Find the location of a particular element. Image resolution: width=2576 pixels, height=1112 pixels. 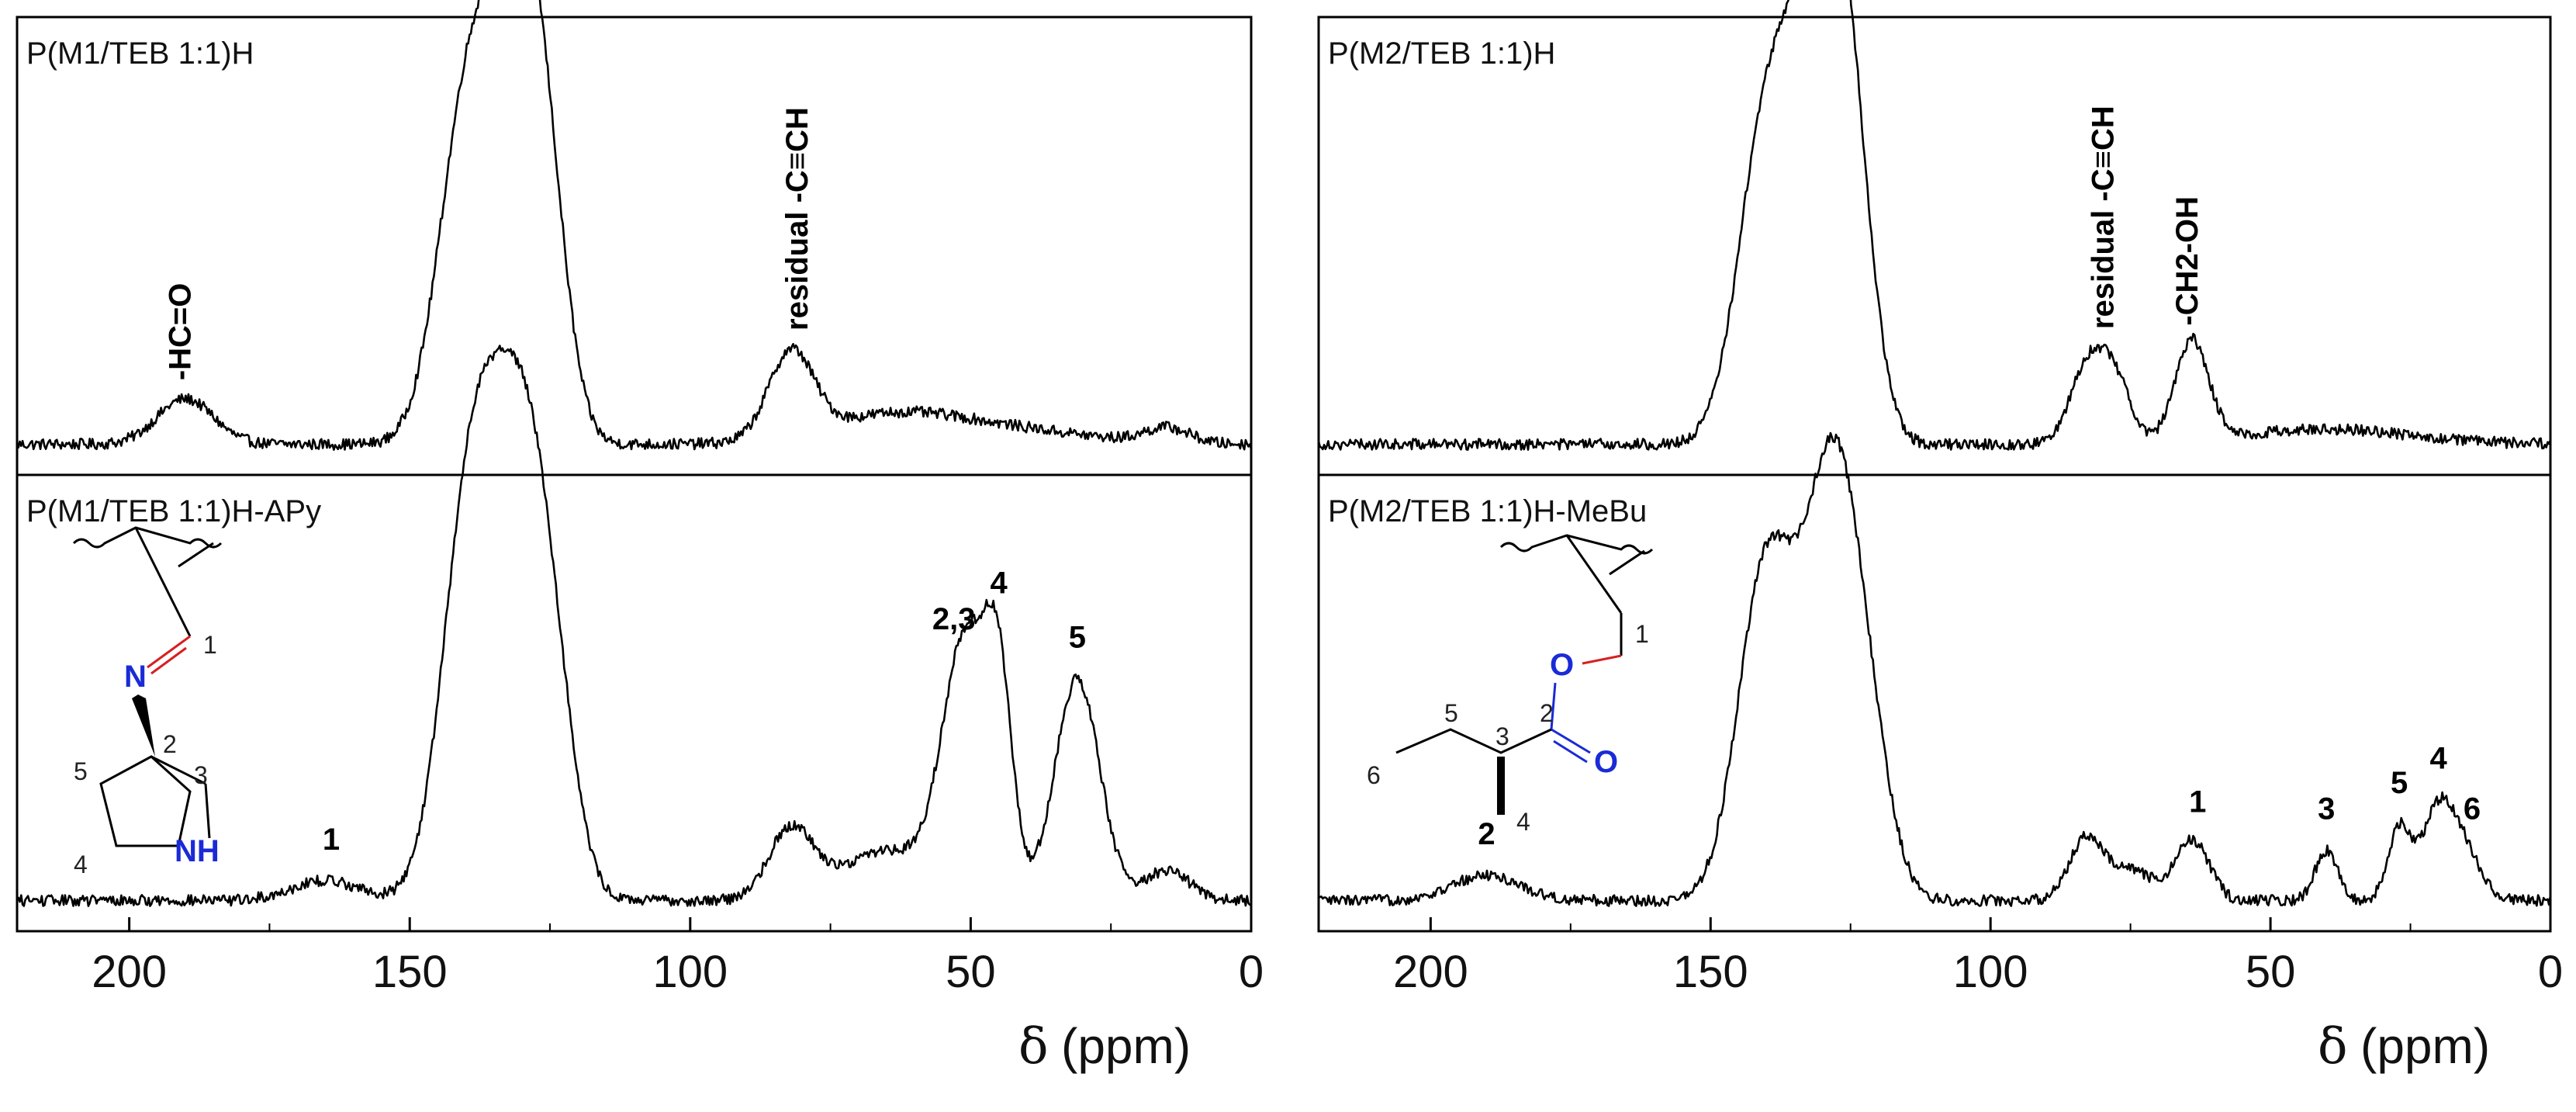

peak-annotation: 2,3 is located at coordinates (954, 619).